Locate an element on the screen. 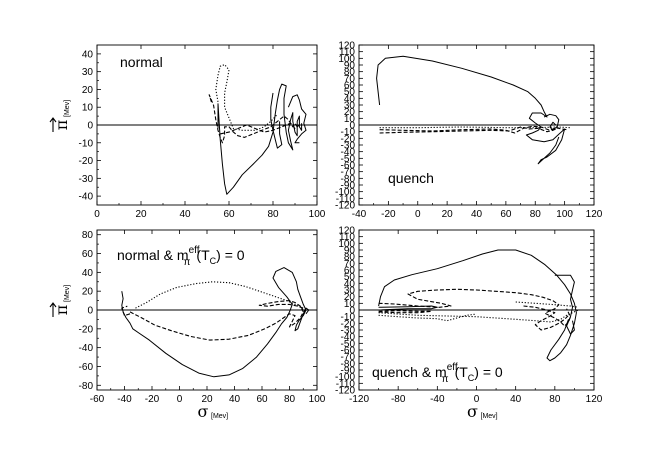 This screenshot has width=654, height=456. y-tick-label: 110 is located at coordinates (347, 237).